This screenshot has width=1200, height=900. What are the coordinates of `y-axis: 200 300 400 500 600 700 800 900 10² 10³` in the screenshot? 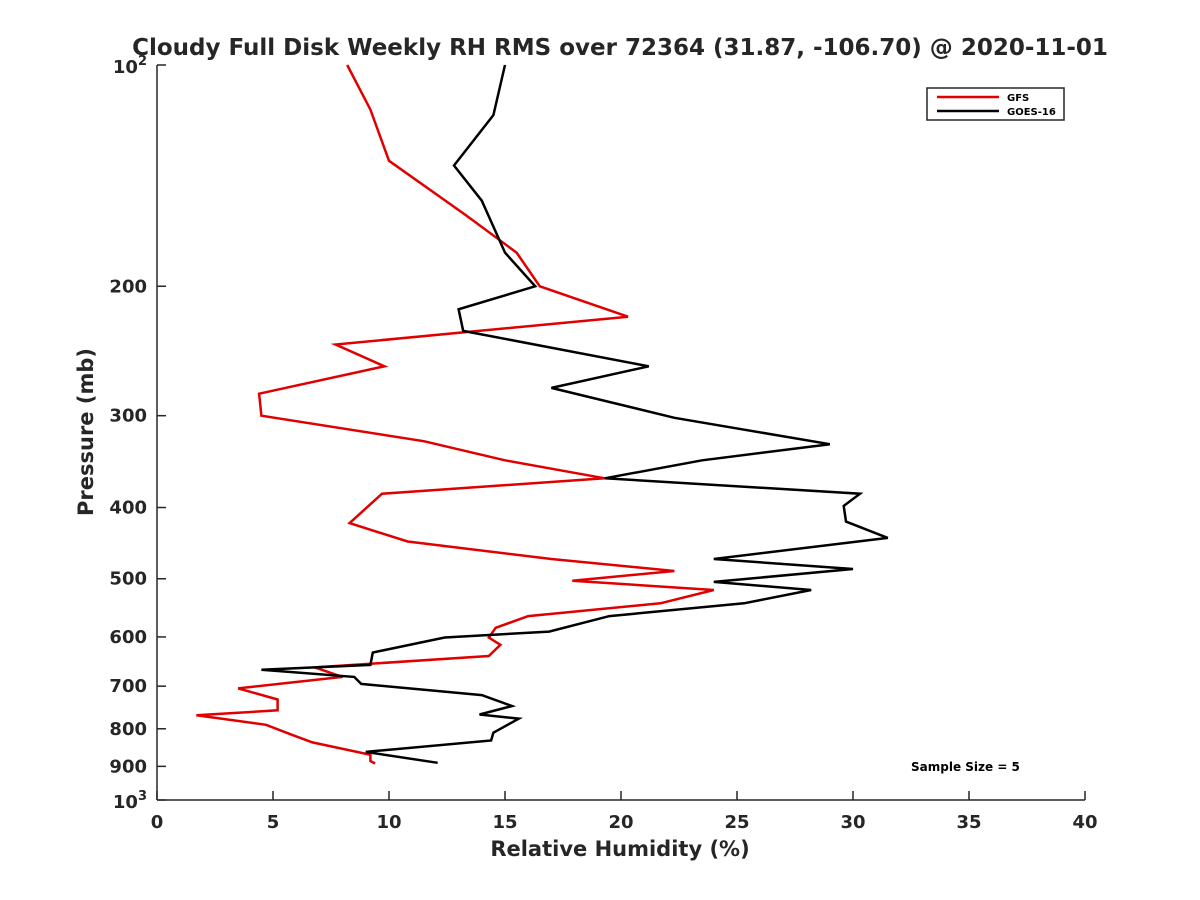 It's located at (137, 433).